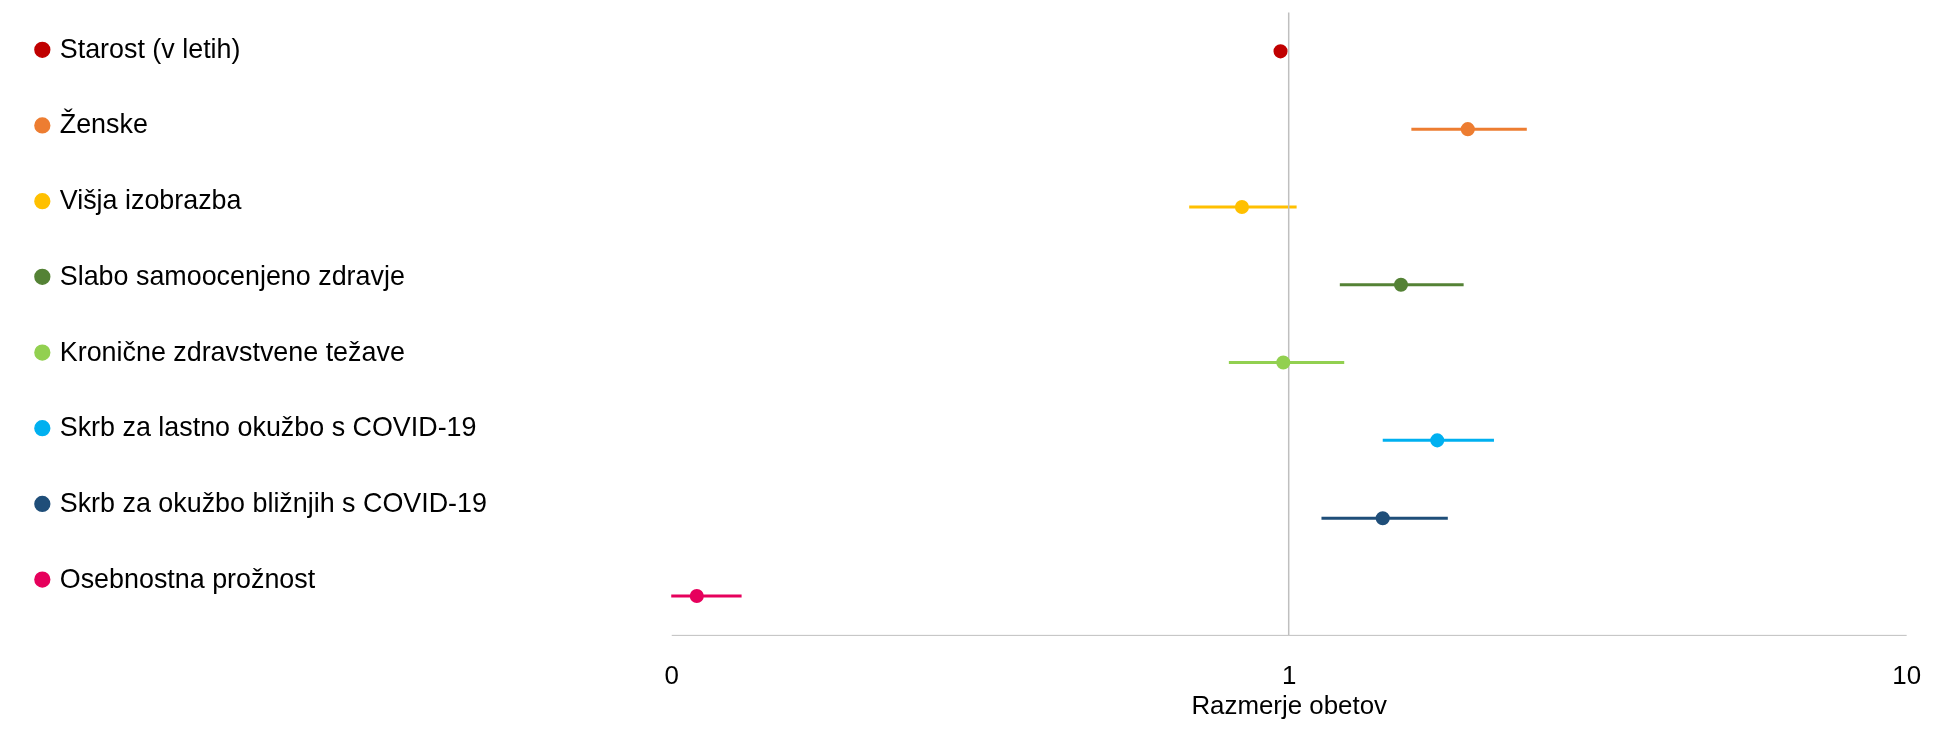 Image resolution: width=1946 pixels, height=752 pixels. I want to click on legend-label: Višja izobrazba, so click(150, 200).